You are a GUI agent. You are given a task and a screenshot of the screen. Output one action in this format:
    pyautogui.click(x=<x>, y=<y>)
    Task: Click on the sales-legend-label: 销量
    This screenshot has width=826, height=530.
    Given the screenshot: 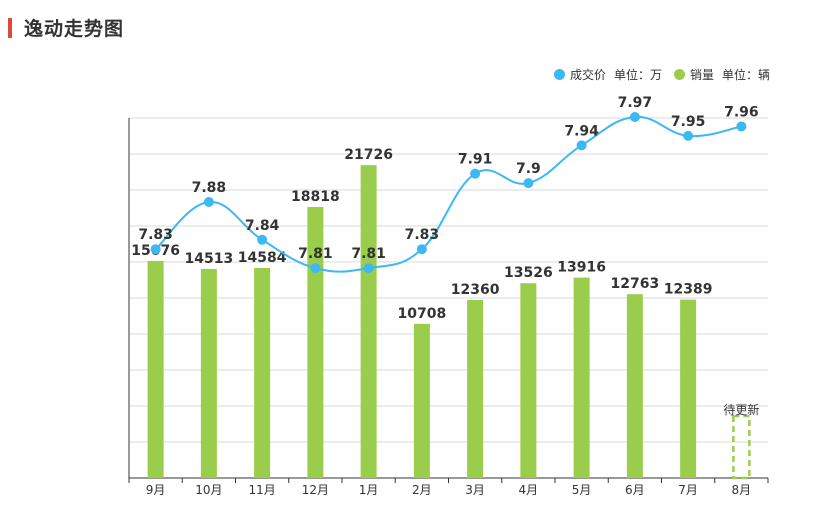 What is the action you would take?
    pyautogui.click(x=701, y=75)
    